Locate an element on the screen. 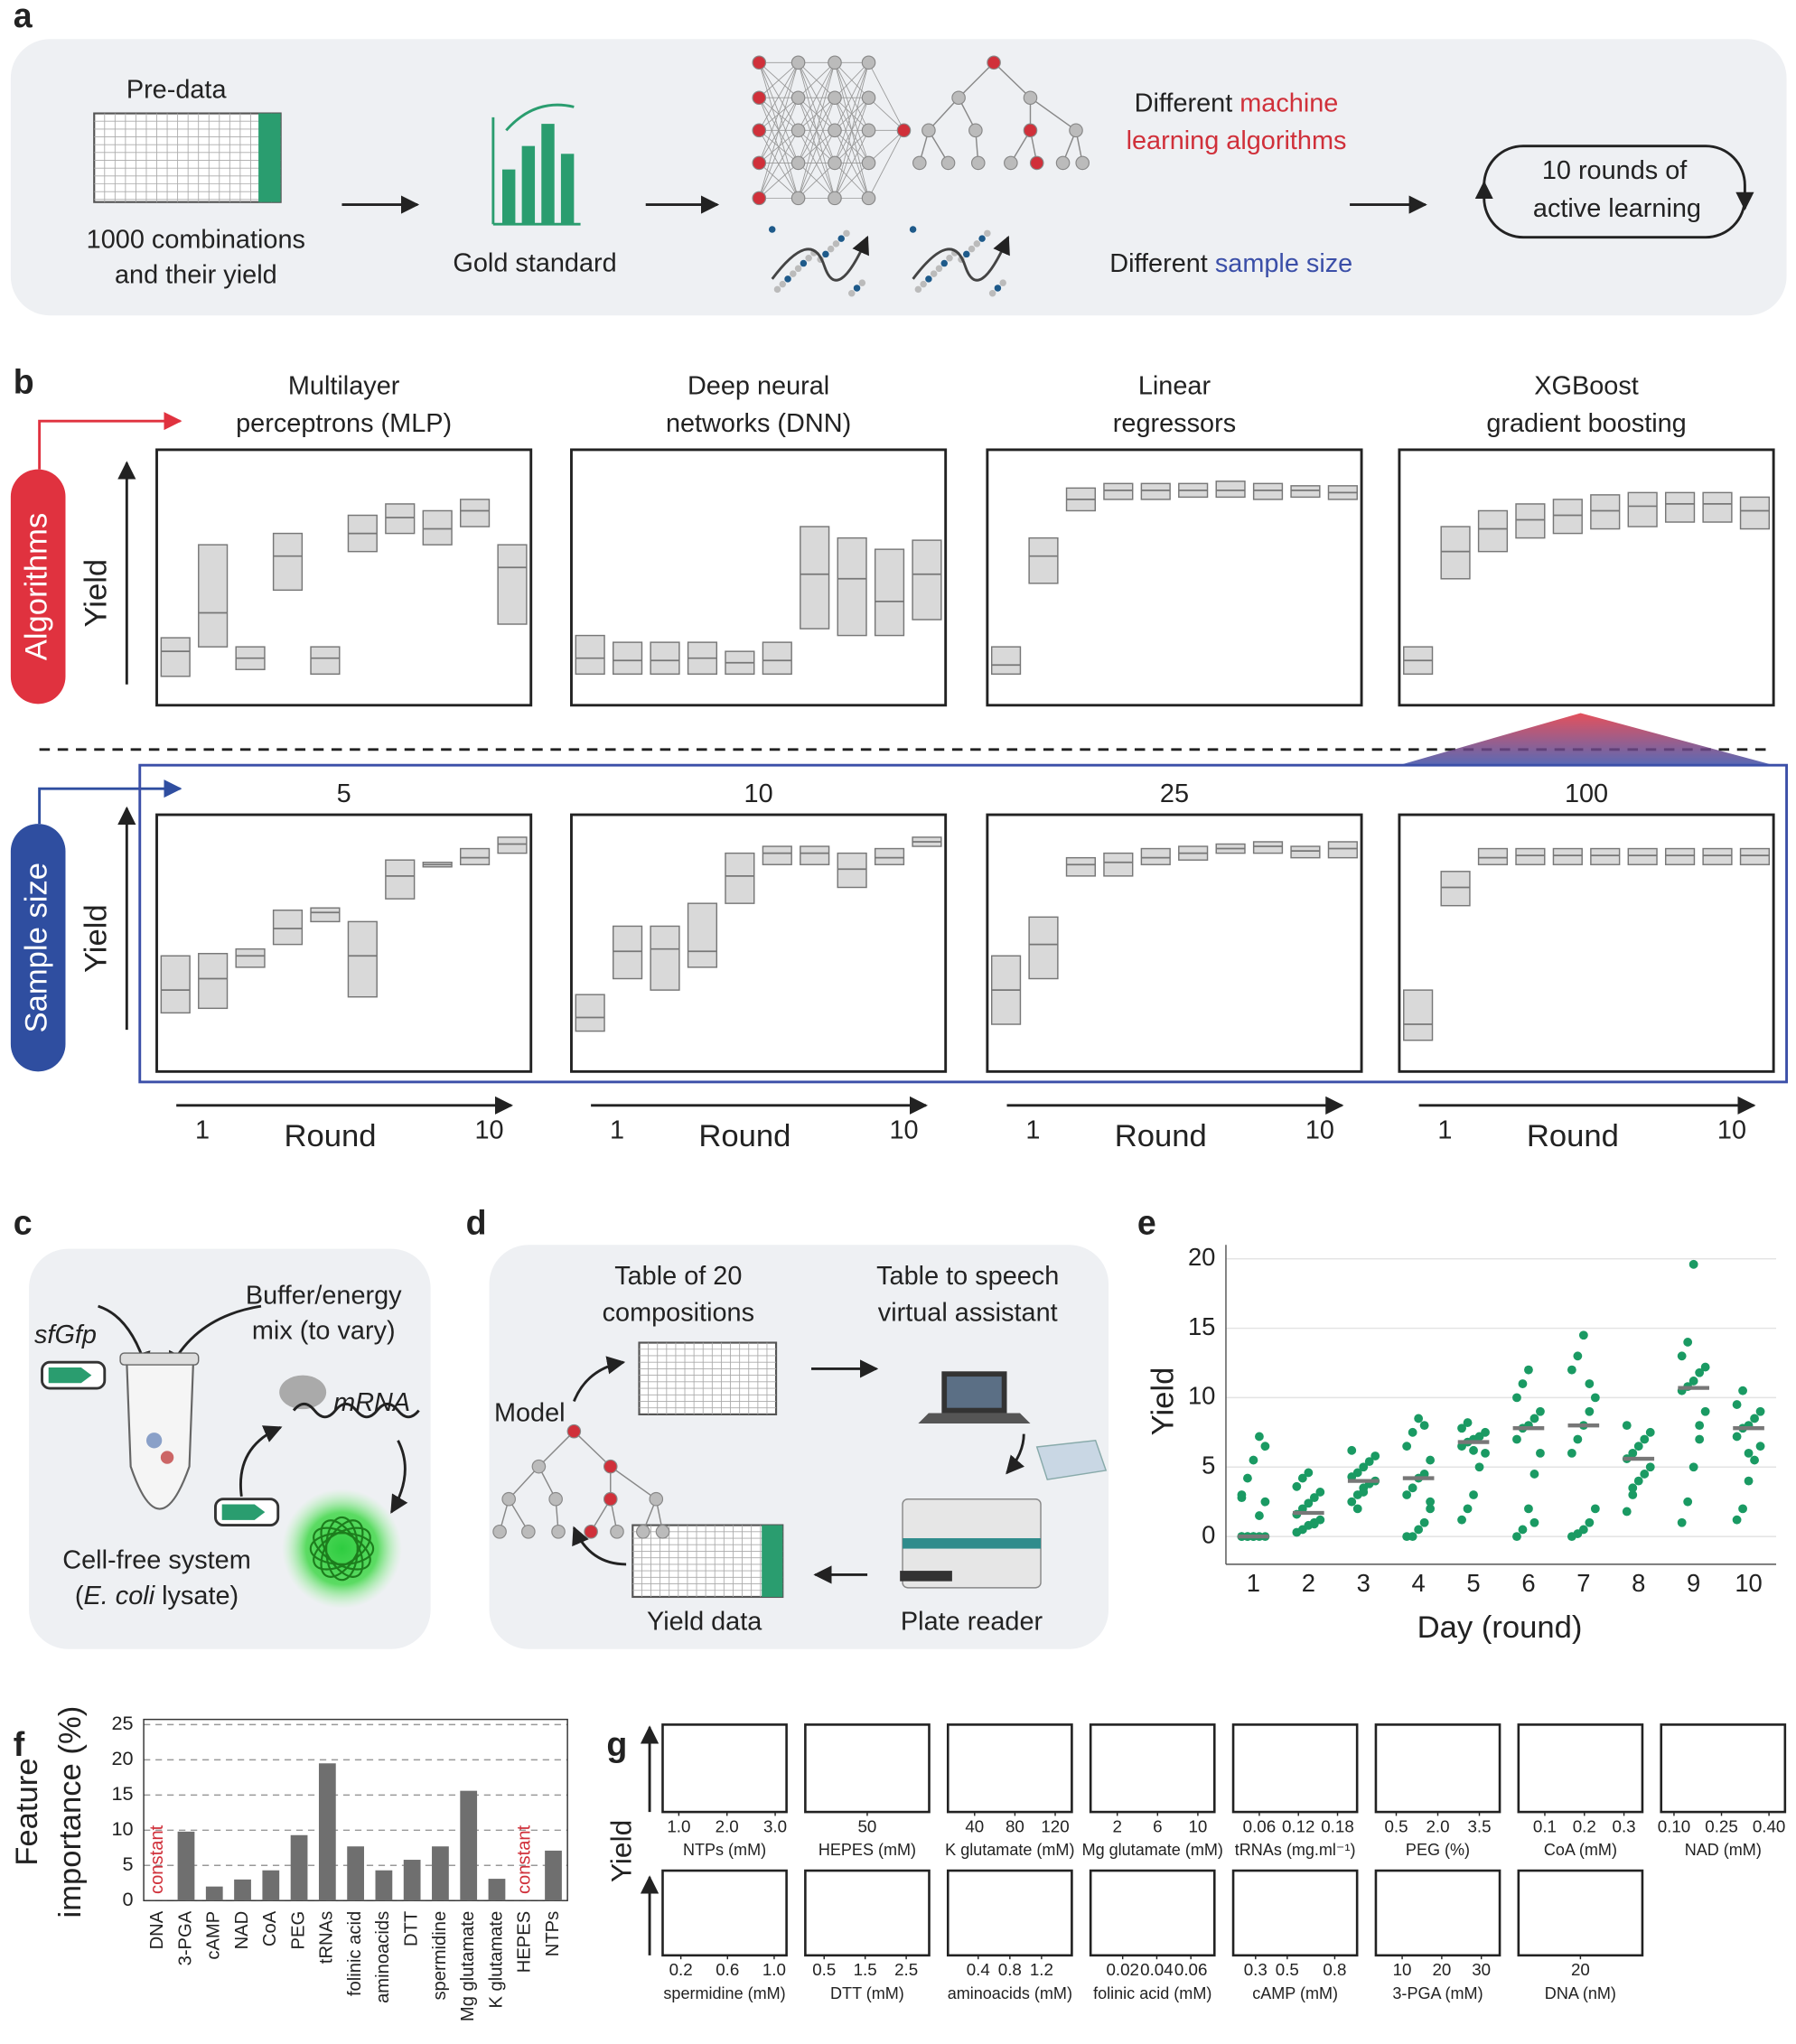 Image resolution: width=1796 pixels, height=2044 pixels. text: Plate reader is located at coordinates (972, 1621).